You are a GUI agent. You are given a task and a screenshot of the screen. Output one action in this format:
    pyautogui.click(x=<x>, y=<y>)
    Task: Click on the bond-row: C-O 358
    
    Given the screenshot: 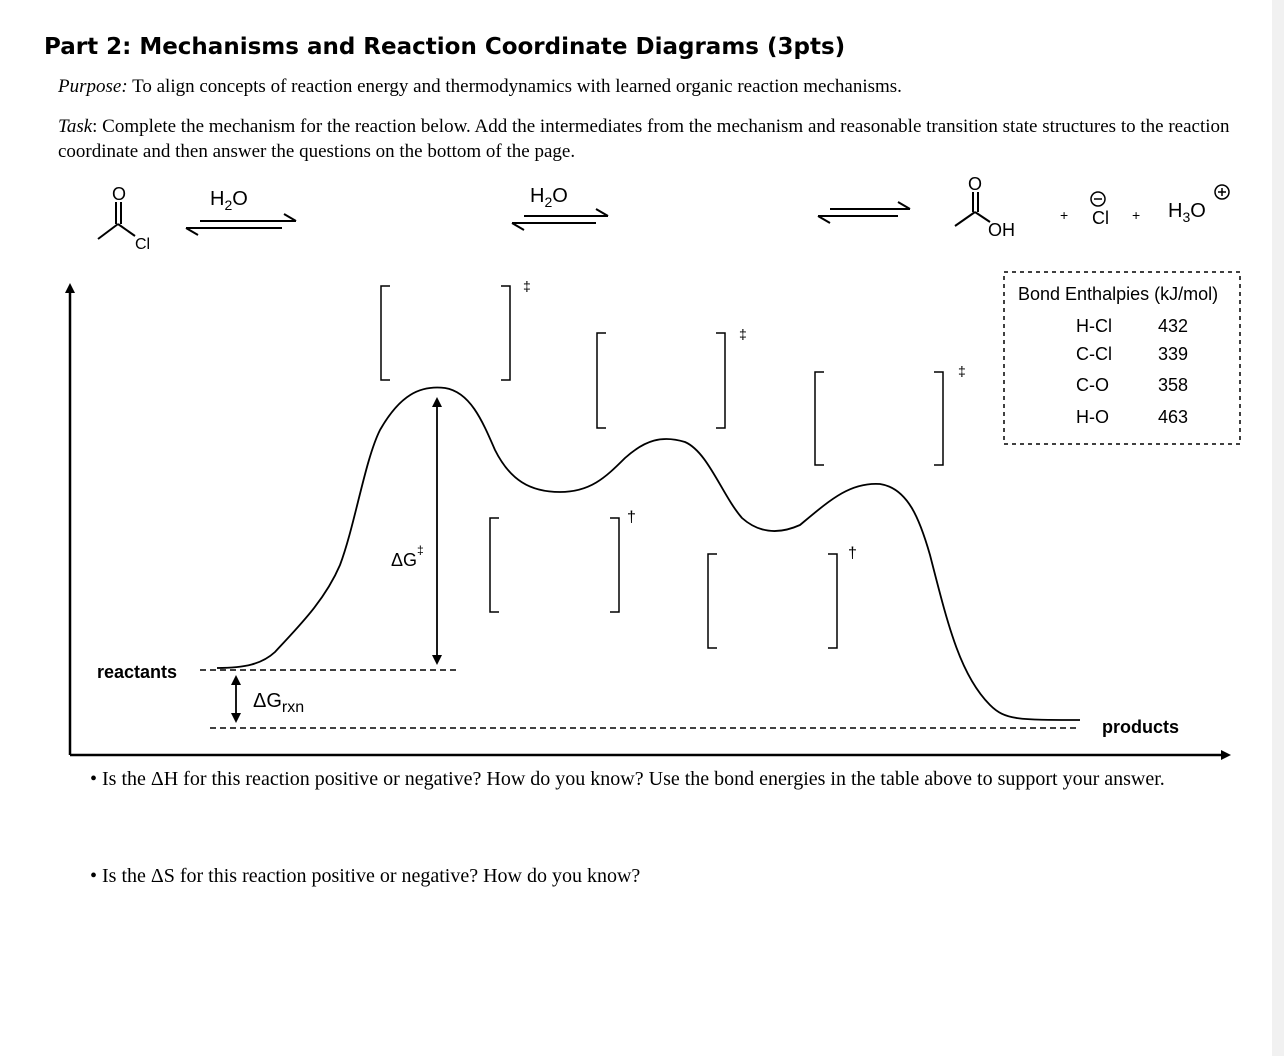 What is the action you would take?
    pyautogui.click(x=1122, y=387)
    